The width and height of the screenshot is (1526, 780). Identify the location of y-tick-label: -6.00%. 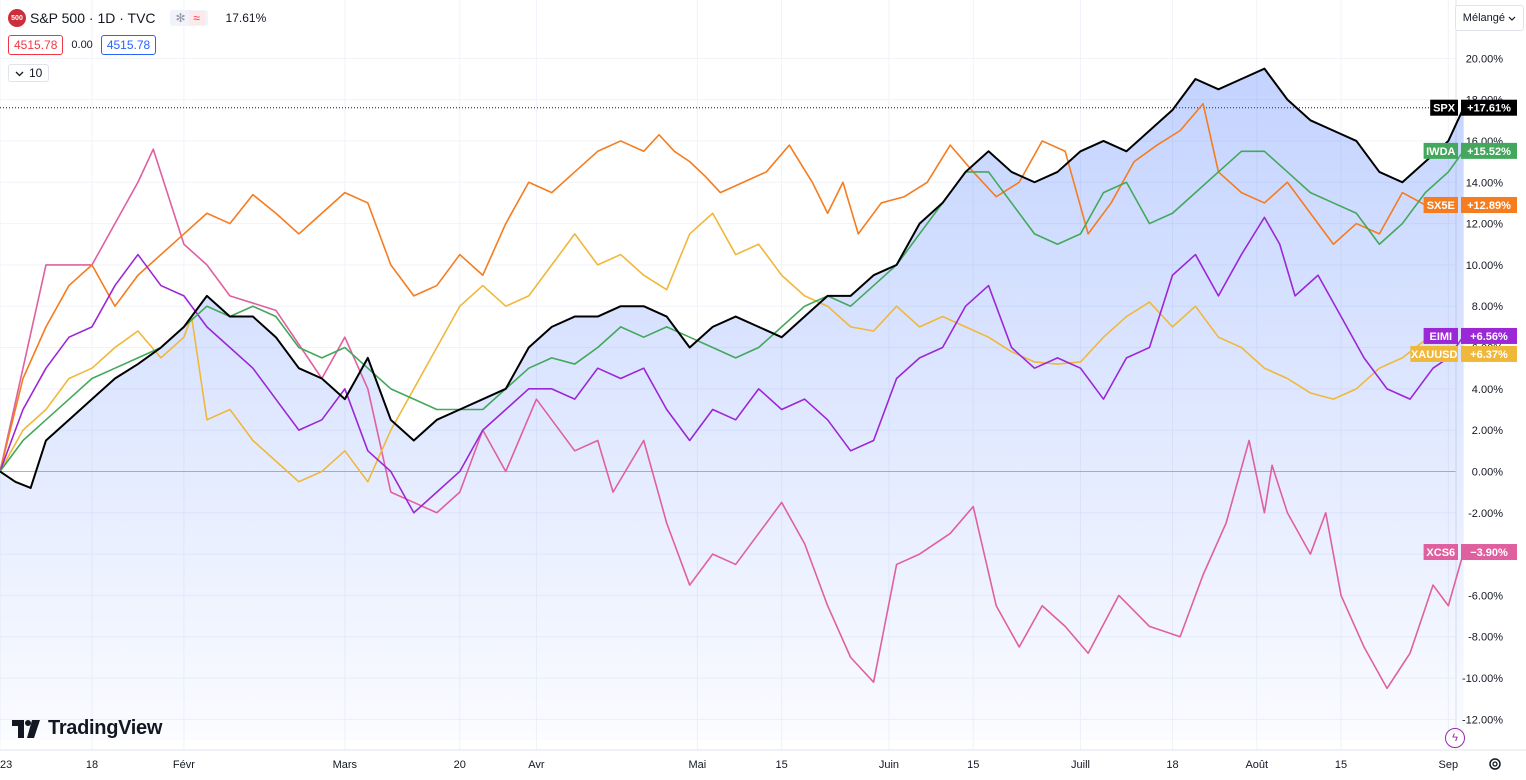
(1485, 596).